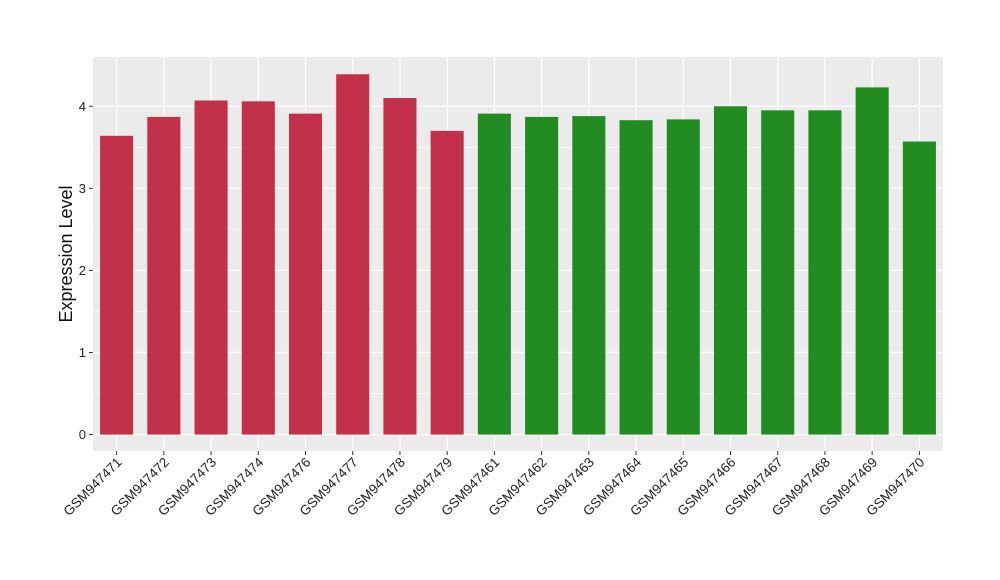 The height and width of the screenshot is (580, 1000). I want to click on y-axis: 0 1 2 3 4, so click(86, 270).